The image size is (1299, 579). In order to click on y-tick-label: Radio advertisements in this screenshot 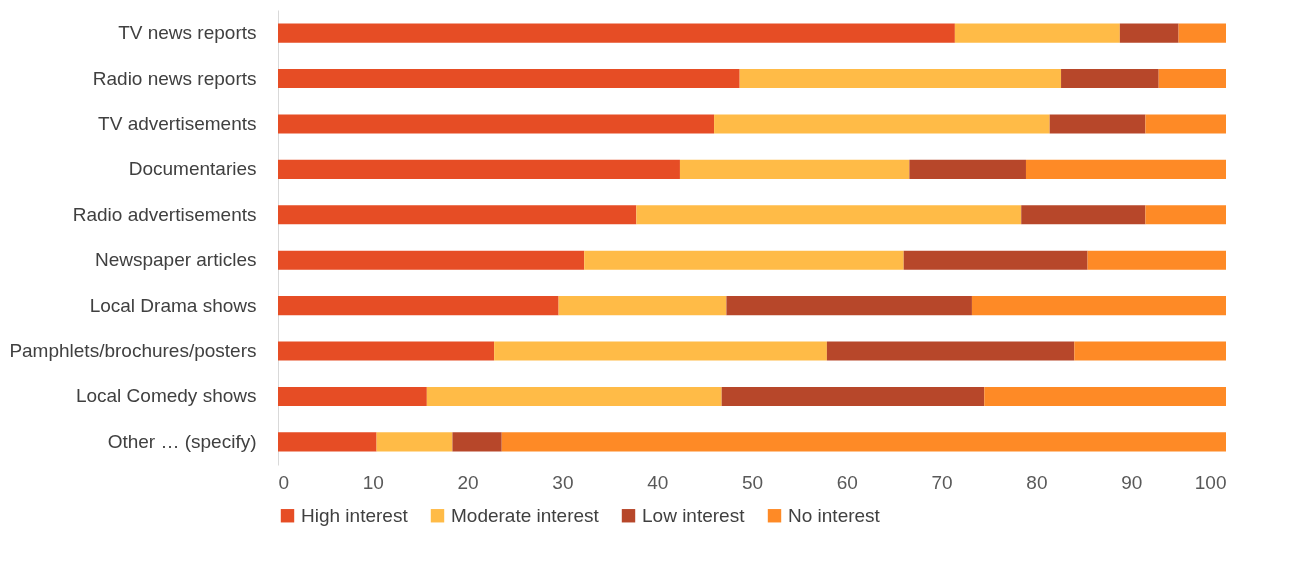, I will do `click(164, 214)`.